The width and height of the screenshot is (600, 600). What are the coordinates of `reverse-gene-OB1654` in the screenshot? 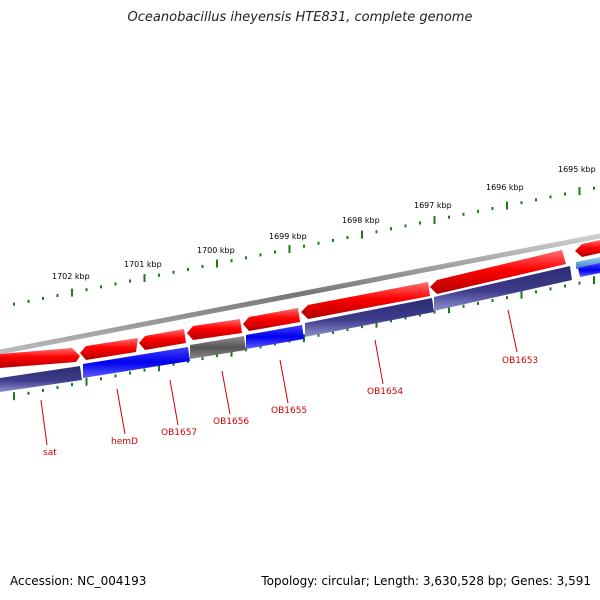 It's located at (503, 288).